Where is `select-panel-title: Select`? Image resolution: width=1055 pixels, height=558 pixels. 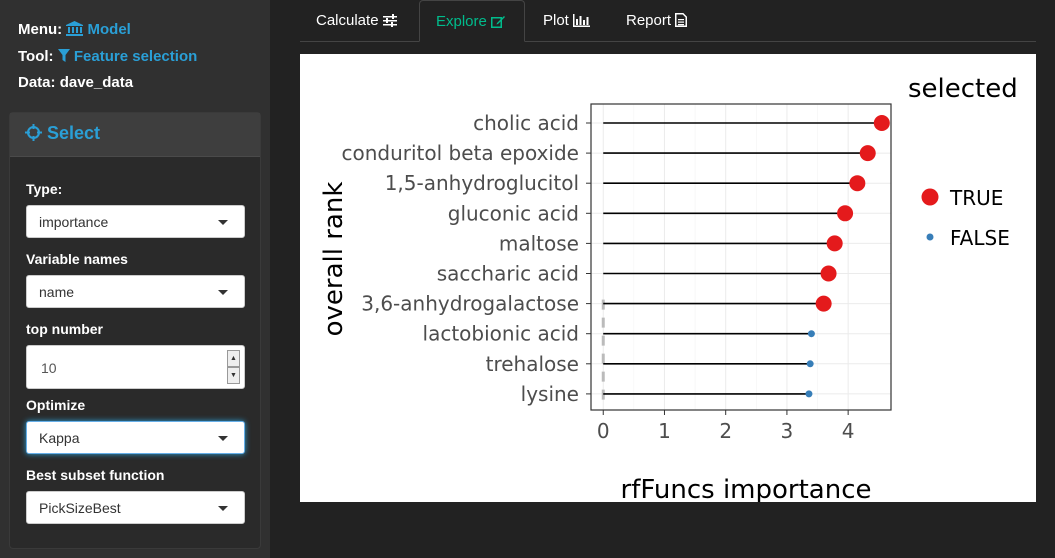
select-panel-title: Select is located at coordinates (62, 133).